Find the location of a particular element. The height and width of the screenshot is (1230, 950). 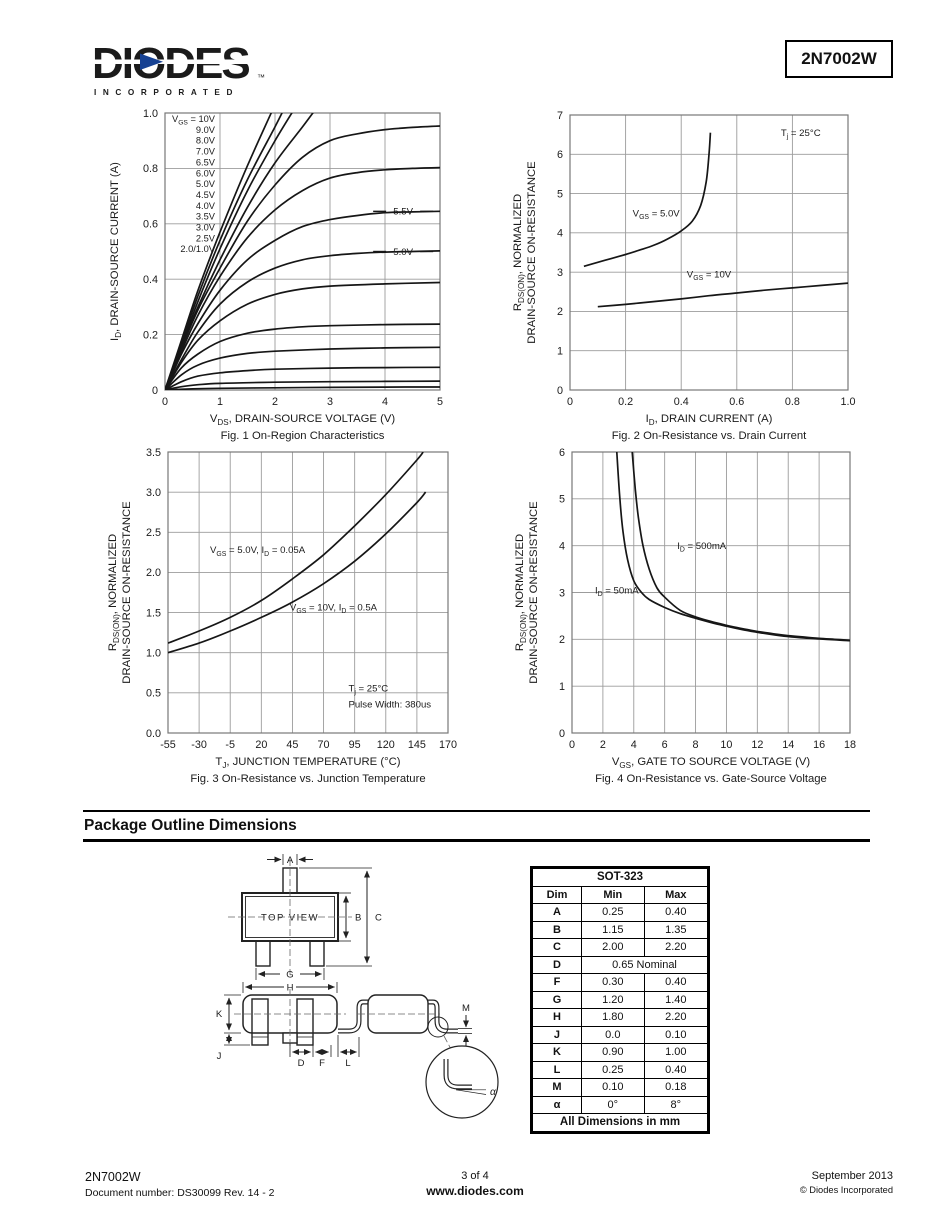

max-cell: 0.18 is located at coordinates (676, 1087).